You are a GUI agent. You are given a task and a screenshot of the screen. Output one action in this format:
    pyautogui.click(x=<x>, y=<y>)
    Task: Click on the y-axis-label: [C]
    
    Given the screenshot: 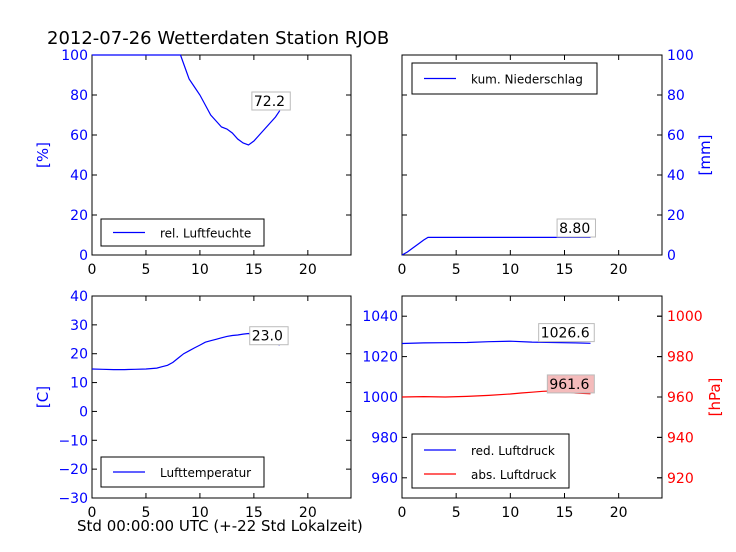 What is the action you would take?
    pyautogui.click(x=43, y=397)
    